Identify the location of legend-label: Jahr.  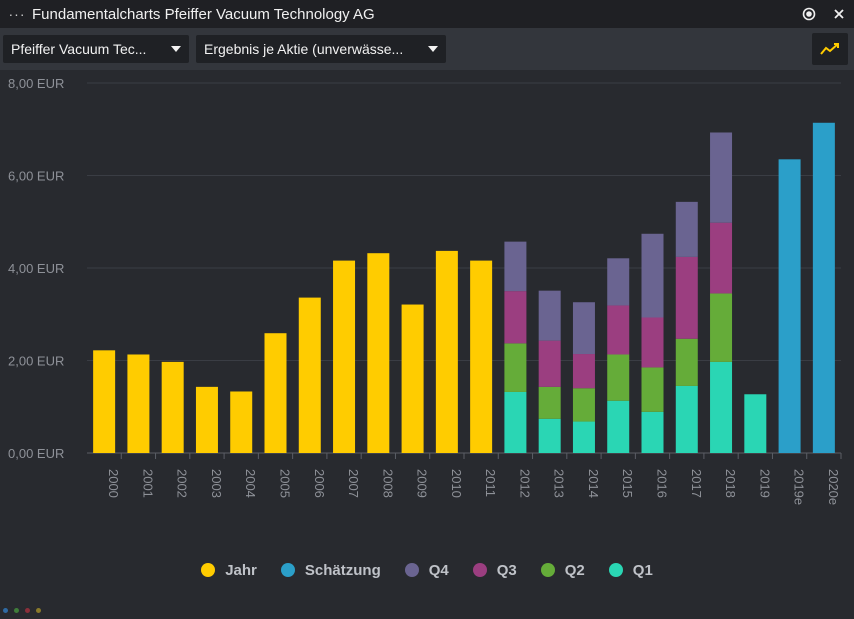
(241, 570).